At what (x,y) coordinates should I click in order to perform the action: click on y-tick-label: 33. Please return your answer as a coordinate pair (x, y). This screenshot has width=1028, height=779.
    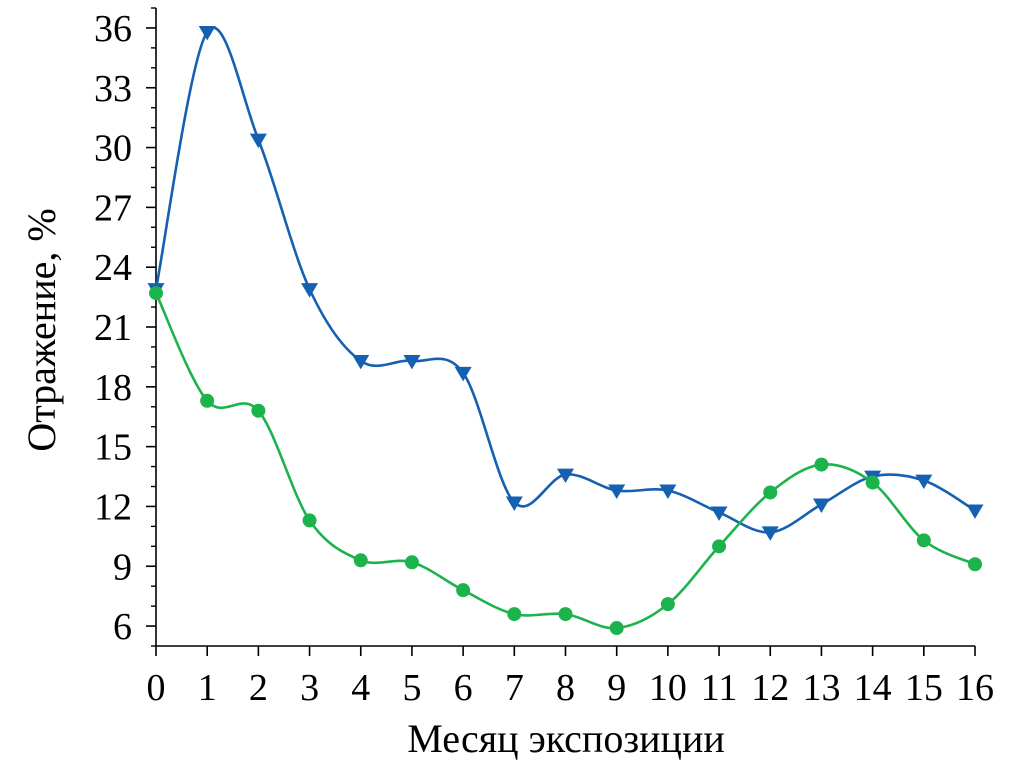
    Looking at the image, I should click on (113, 89).